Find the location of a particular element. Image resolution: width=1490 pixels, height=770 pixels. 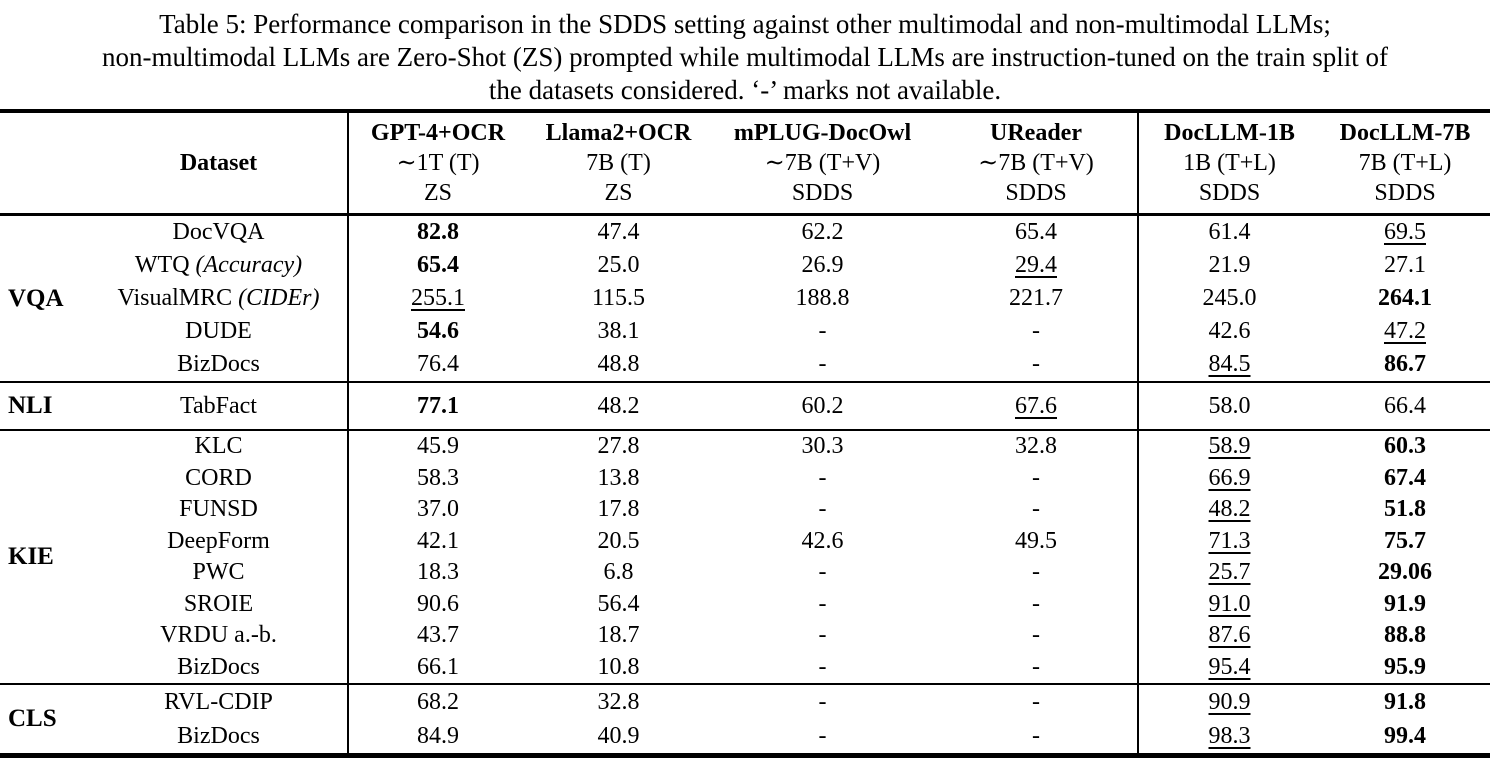

value-cell: 30.3 is located at coordinates (822, 446).